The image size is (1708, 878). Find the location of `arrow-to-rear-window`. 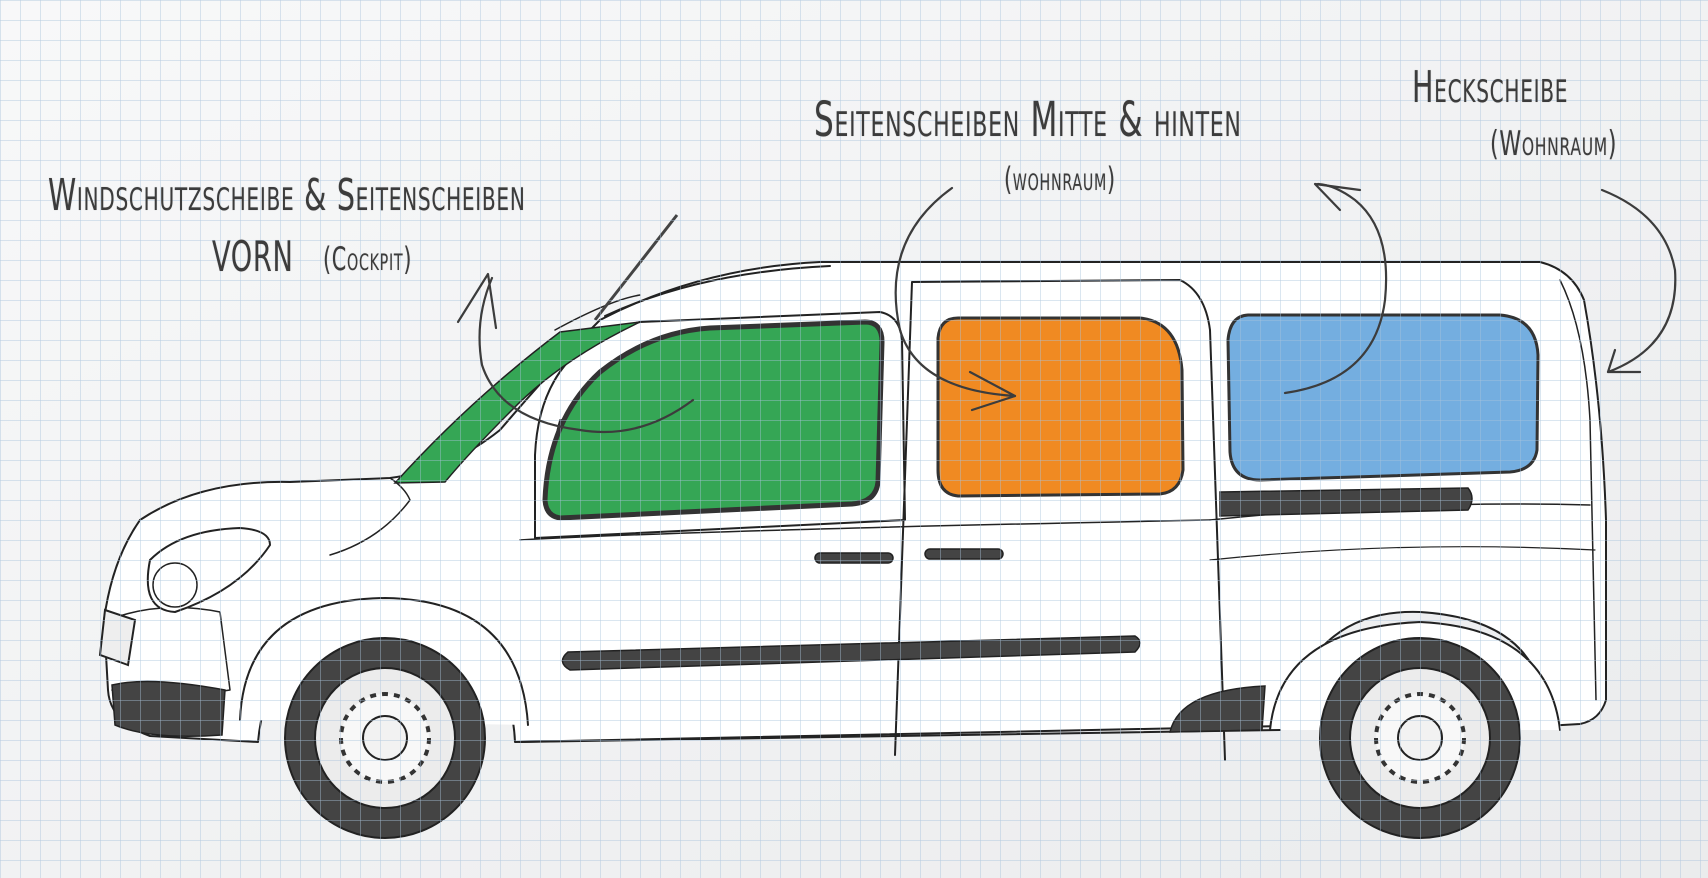

arrow-to-rear-window is located at coordinates (1335, 288).